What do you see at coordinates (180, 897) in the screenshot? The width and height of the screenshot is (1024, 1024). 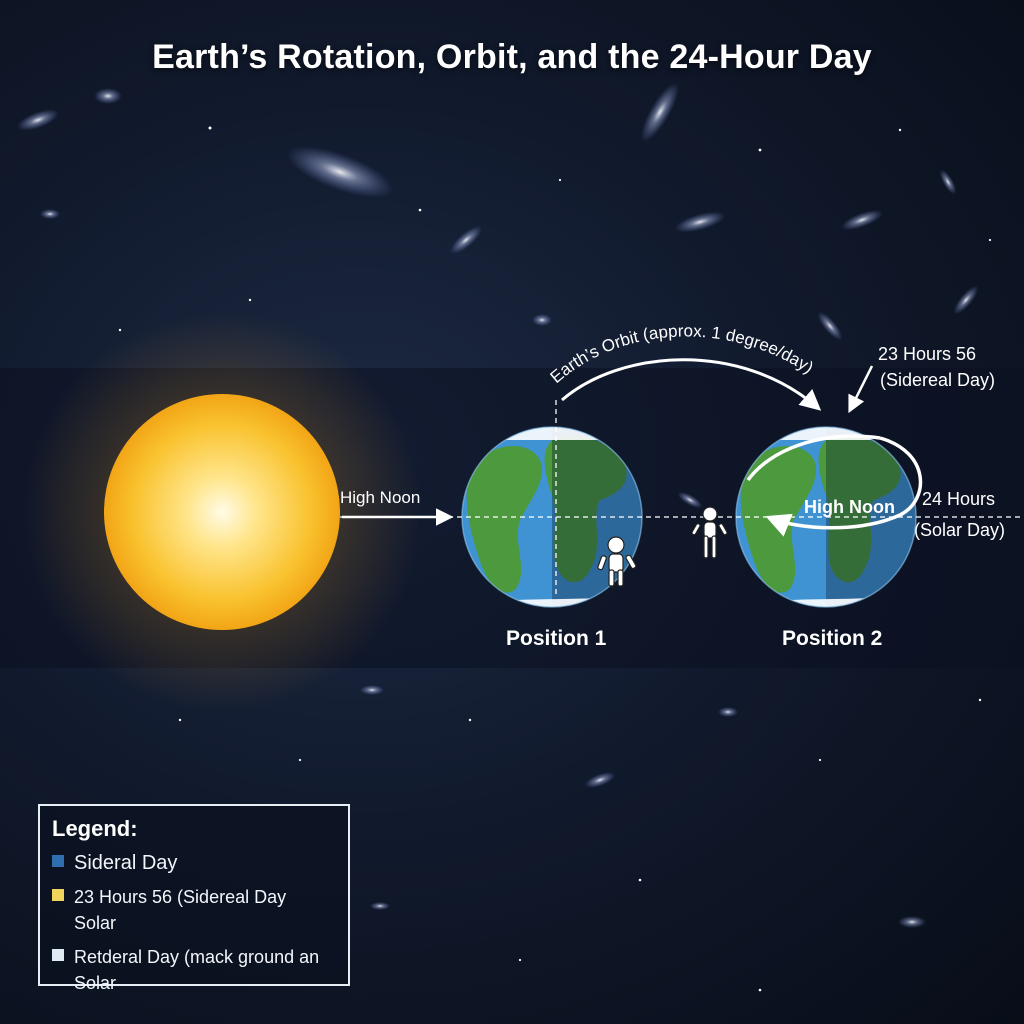 I see `legend-item-label: 23 Hours 56 (Sidereal Day` at bounding box center [180, 897].